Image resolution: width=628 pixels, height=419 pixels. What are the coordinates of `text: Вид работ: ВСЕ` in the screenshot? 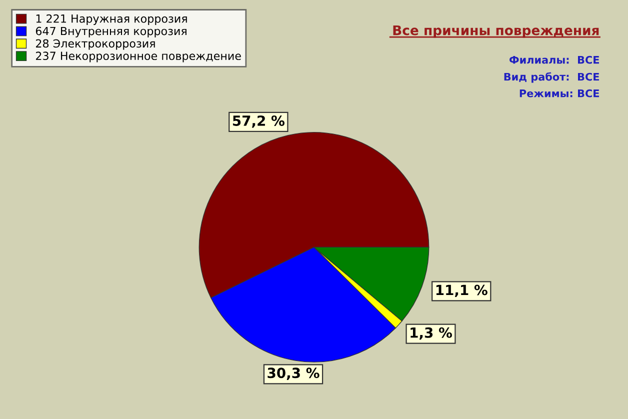 It's located at (551, 77).